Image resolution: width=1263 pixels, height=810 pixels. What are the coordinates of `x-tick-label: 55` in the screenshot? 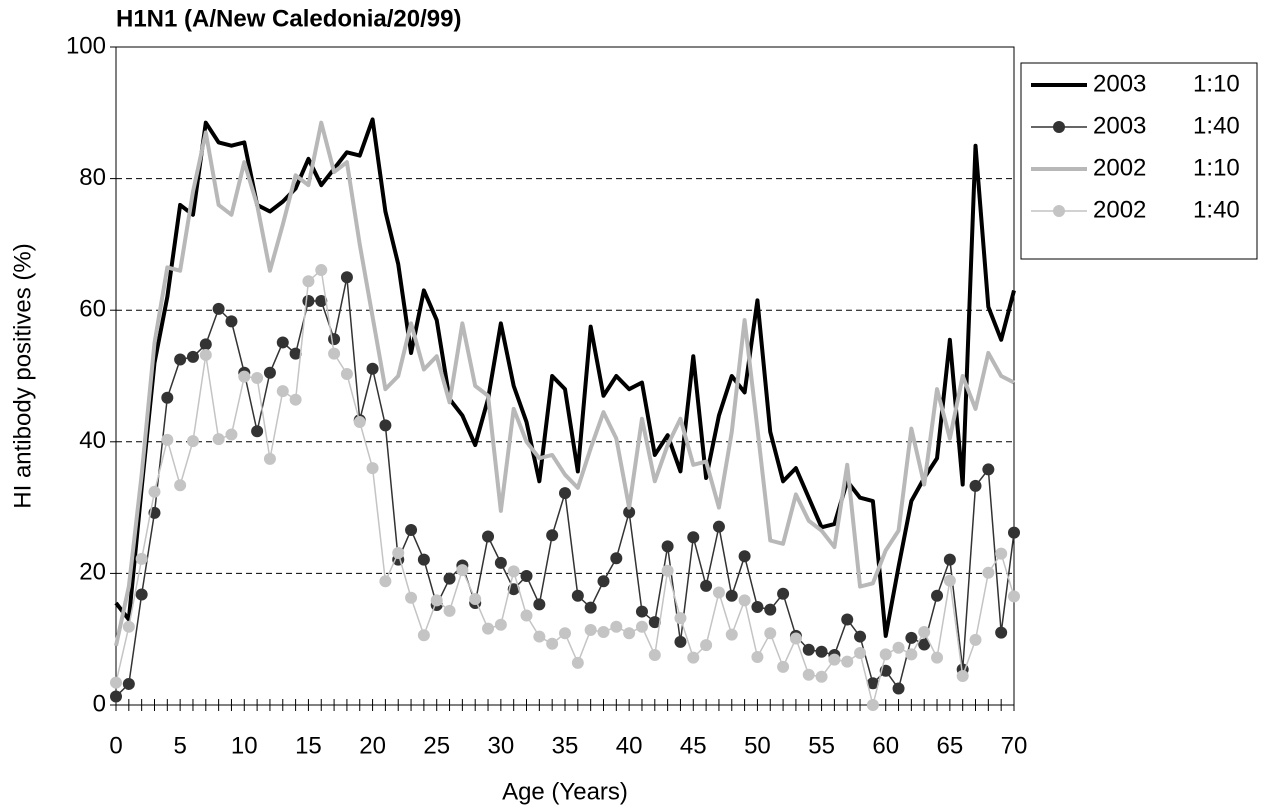 It's located at (821, 745).